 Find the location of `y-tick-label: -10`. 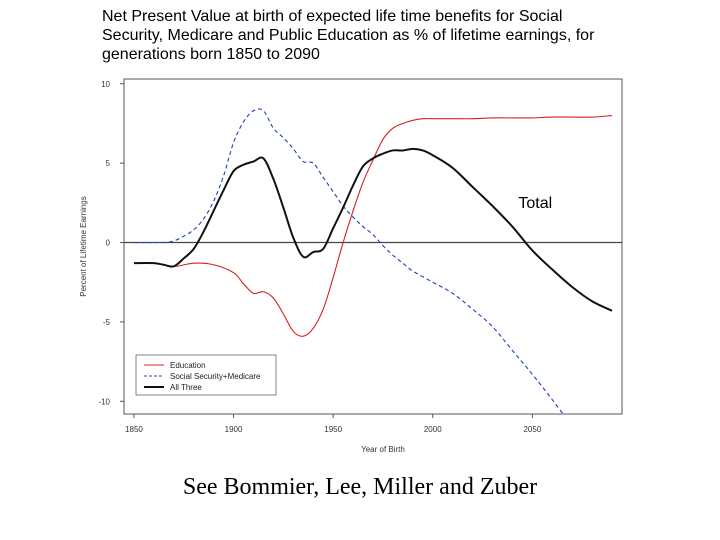

y-tick-label: -10 is located at coordinates (104, 401).